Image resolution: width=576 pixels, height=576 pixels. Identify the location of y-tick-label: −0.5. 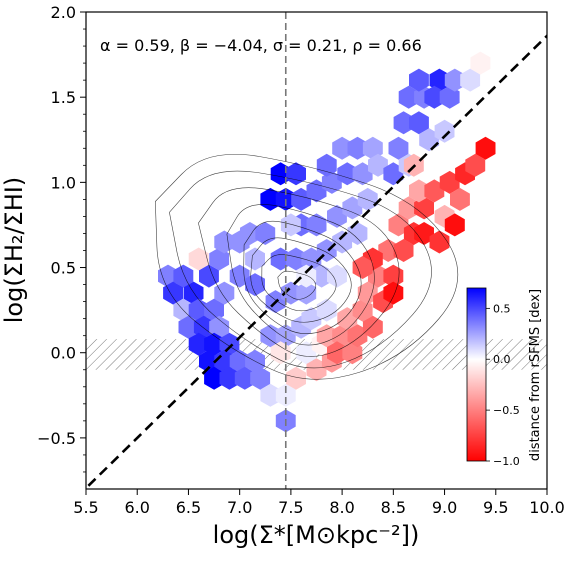
(56, 438).